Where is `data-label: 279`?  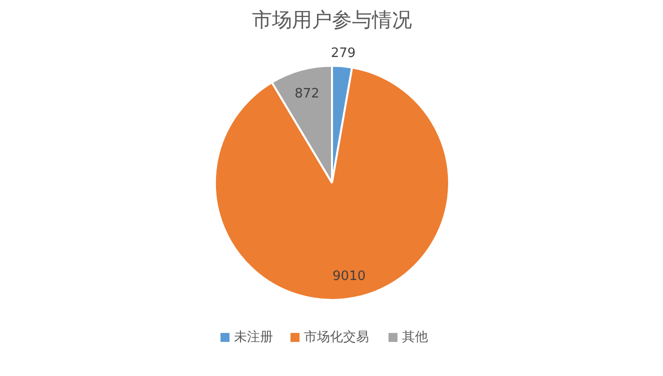 data-label: 279 is located at coordinates (343, 54).